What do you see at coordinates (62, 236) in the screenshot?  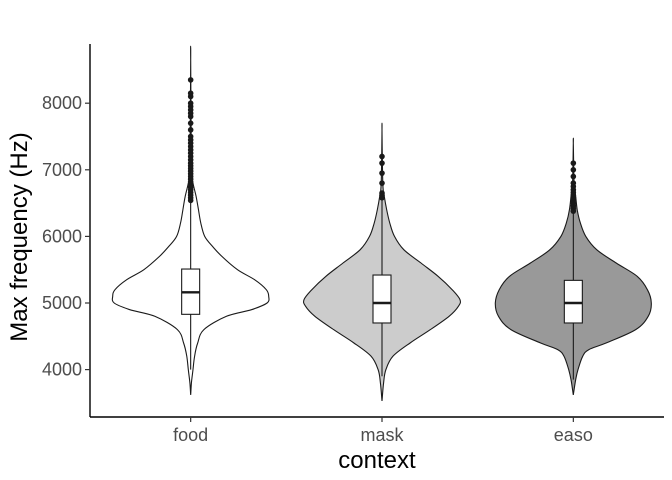 I see `y-tick-label: 6000` at bounding box center [62, 236].